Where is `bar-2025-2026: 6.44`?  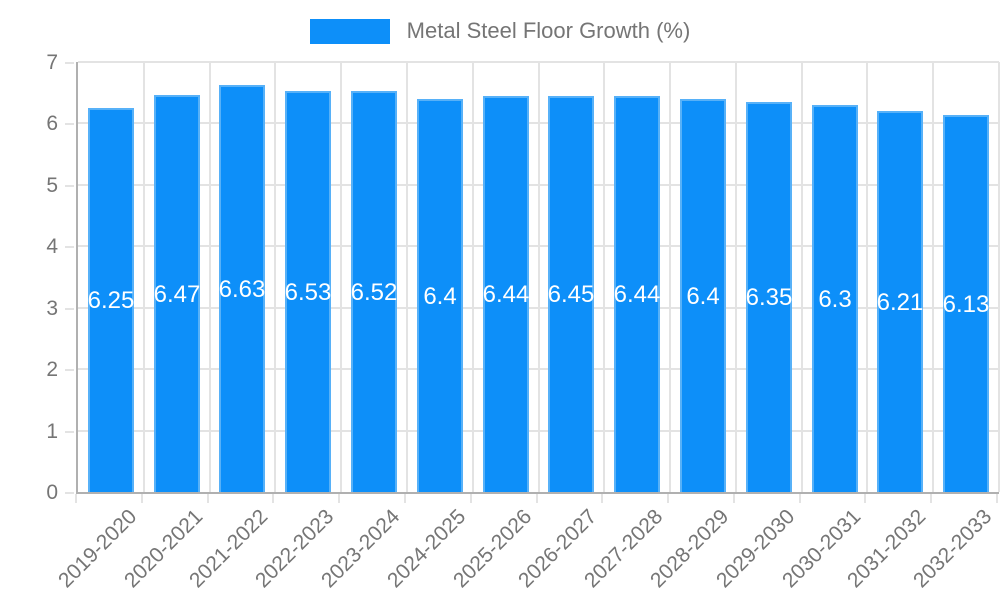 bar-2025-2026: 6.44 is located at coordinates (506, 294).